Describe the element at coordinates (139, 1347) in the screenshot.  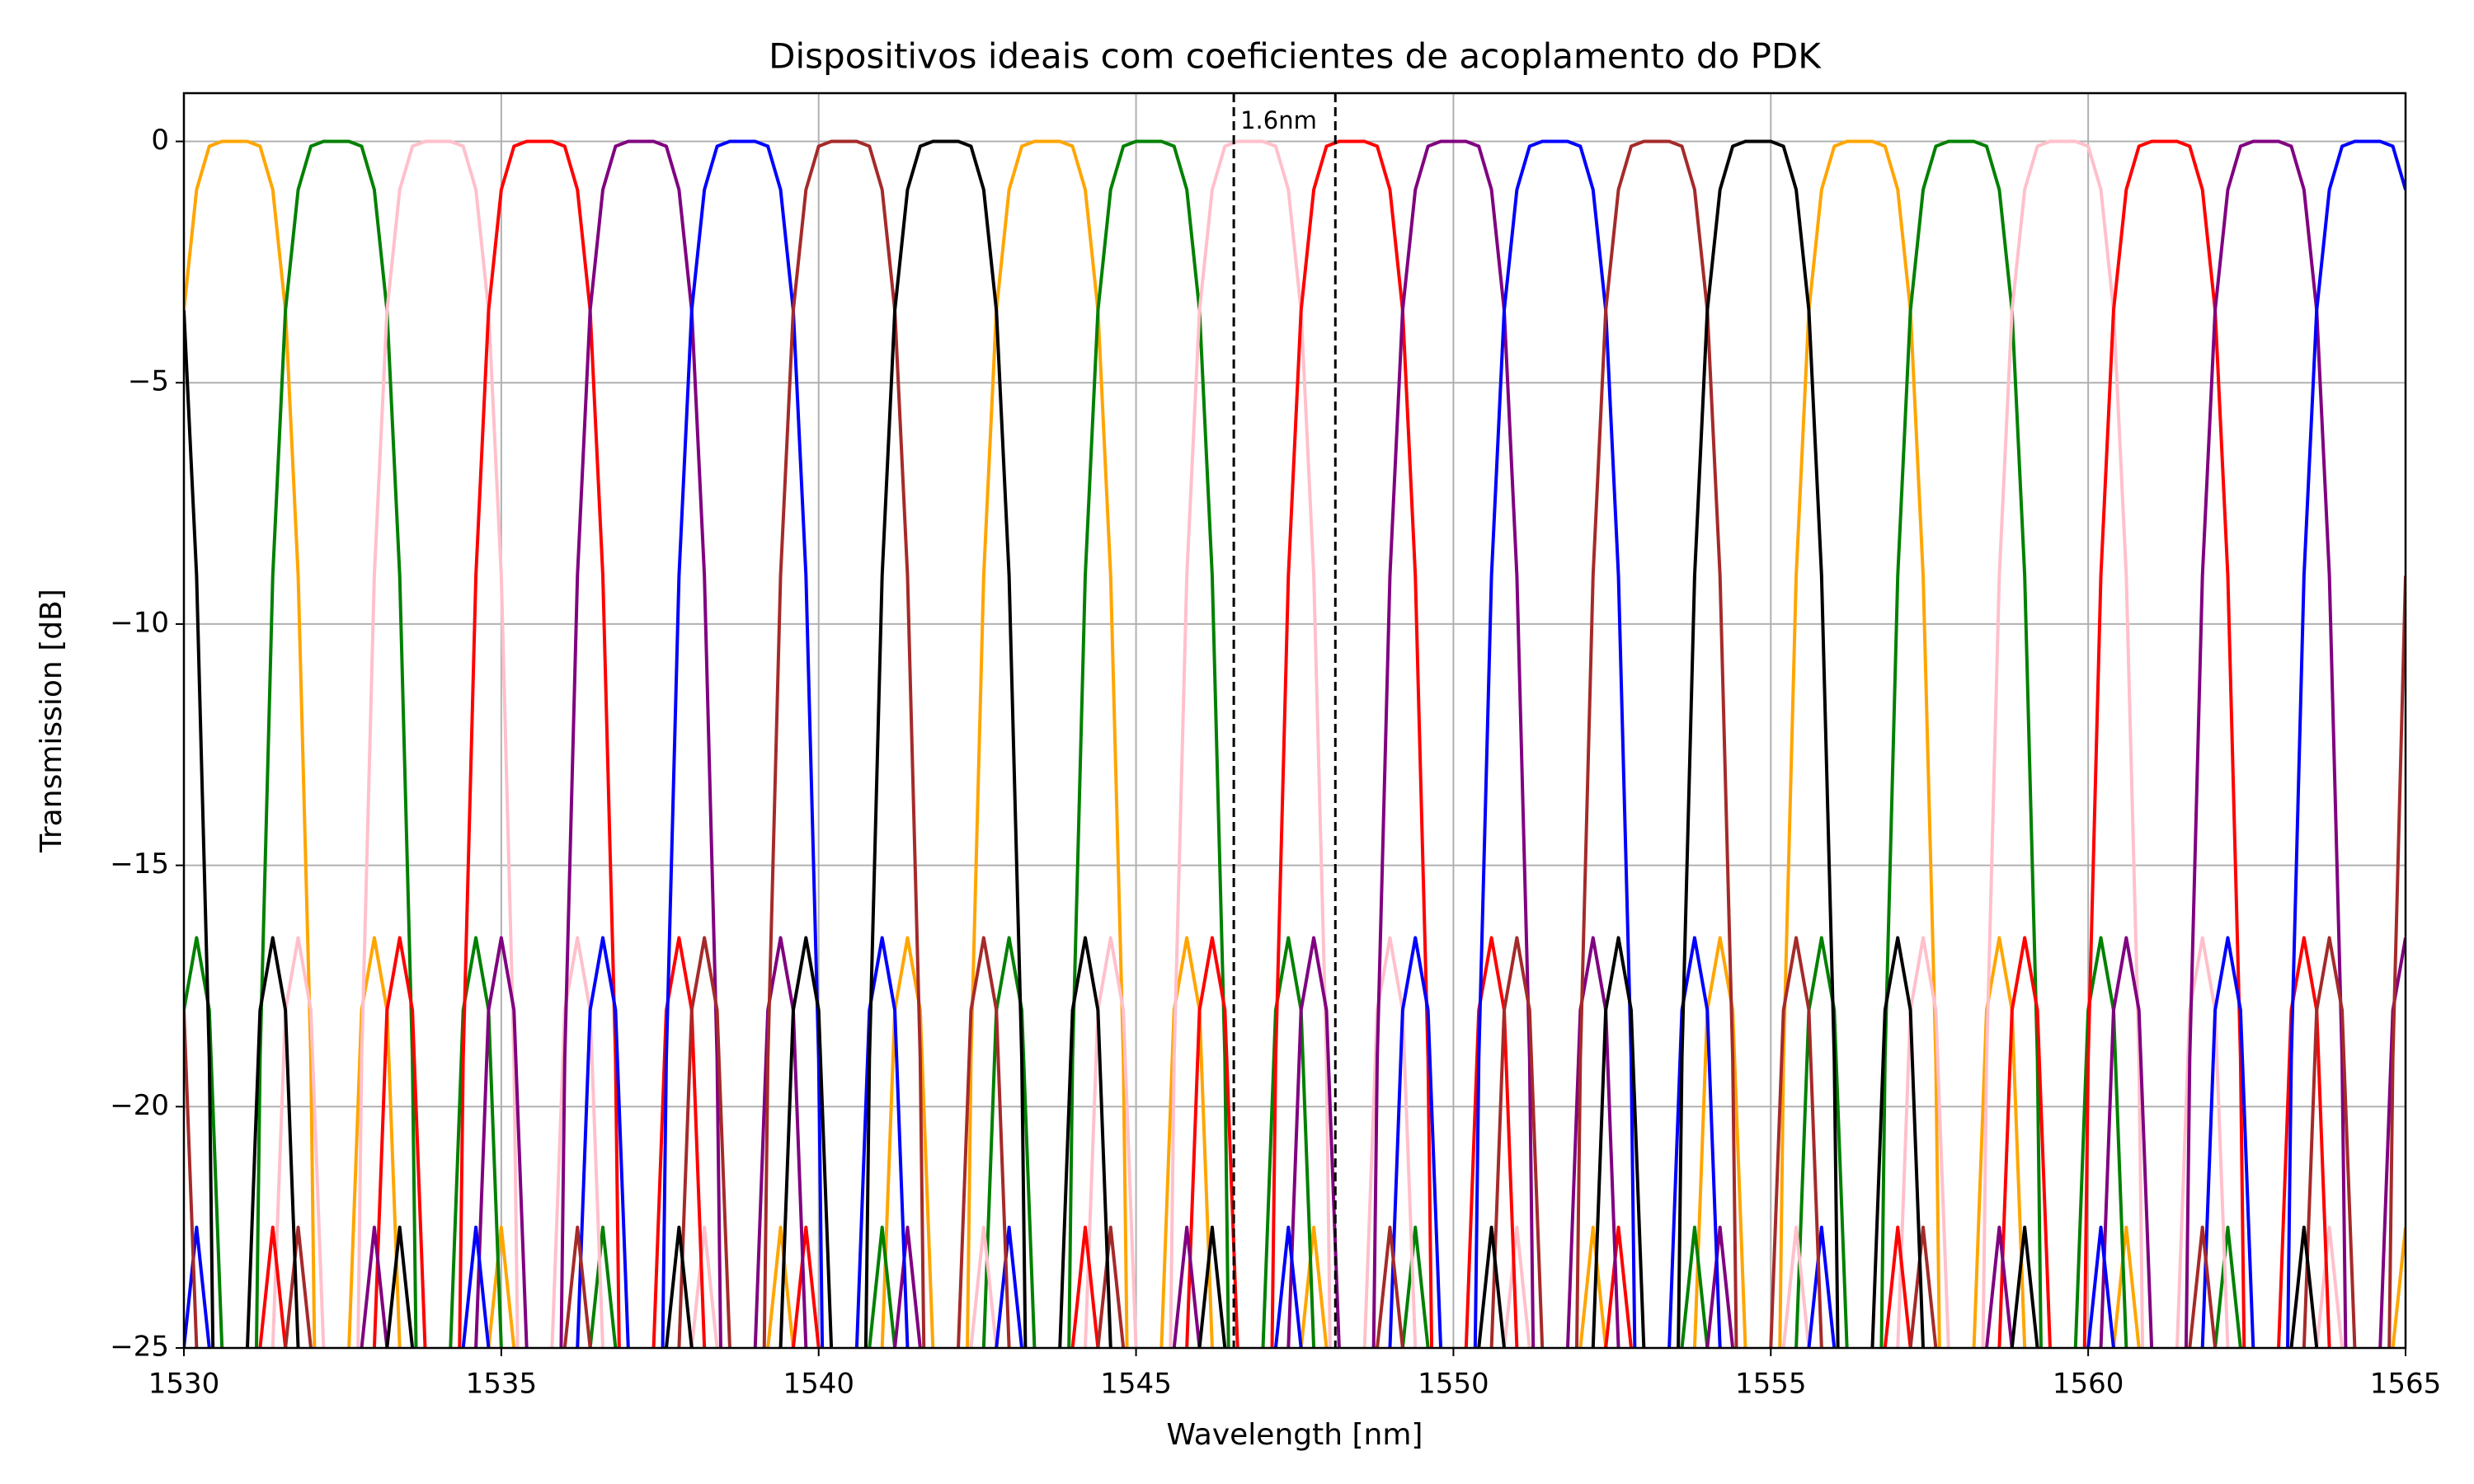
I see `y-tick-label: −25` at that location.